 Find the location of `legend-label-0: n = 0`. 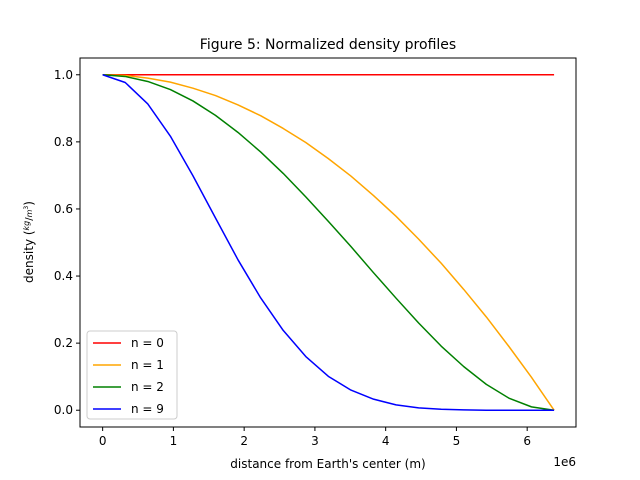

legend-label-0: n = 0 is located at coordinates (147, 343).